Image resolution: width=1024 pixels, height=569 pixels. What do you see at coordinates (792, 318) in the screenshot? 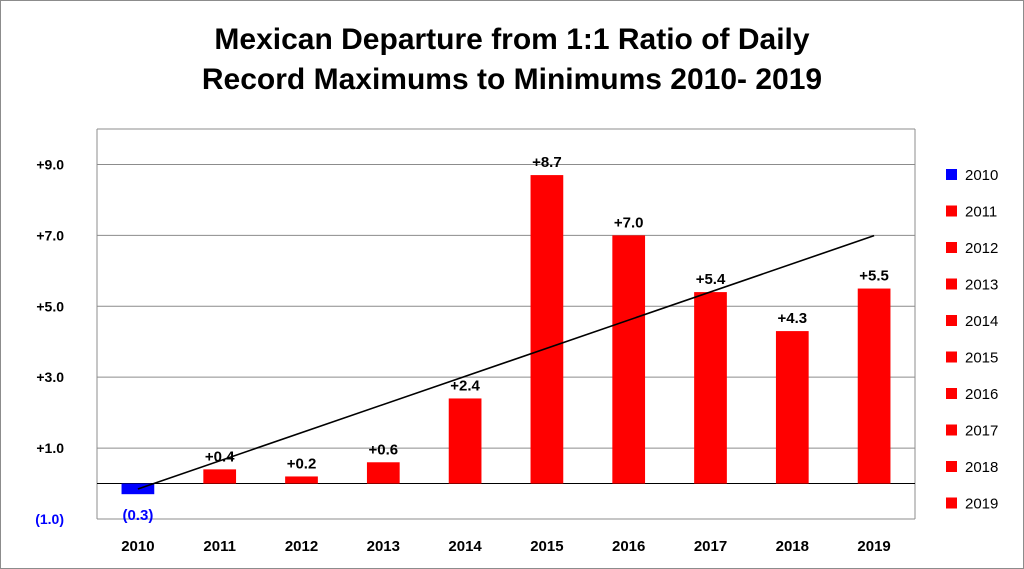
I see `data-label-2018: +4.3` at bounding box center [792, 318].